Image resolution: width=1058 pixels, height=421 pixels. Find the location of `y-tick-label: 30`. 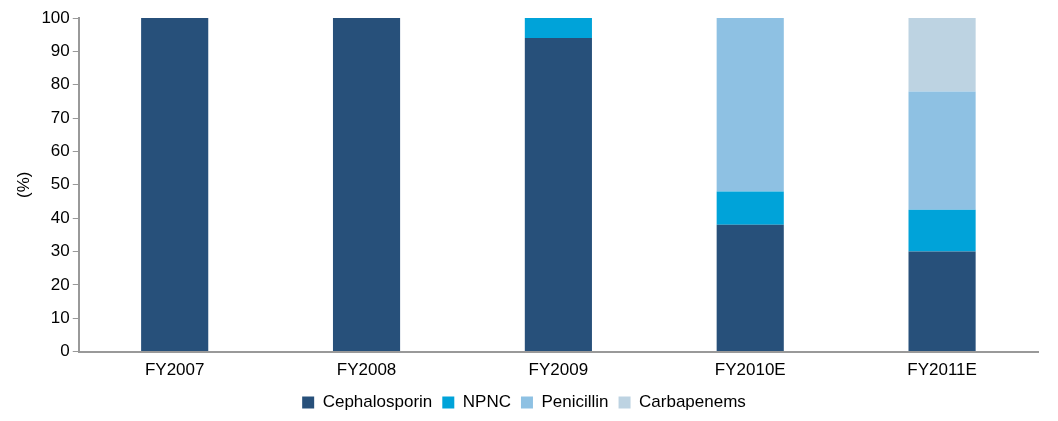

y-tick-label: 30 is located at coordinates (60, 251).